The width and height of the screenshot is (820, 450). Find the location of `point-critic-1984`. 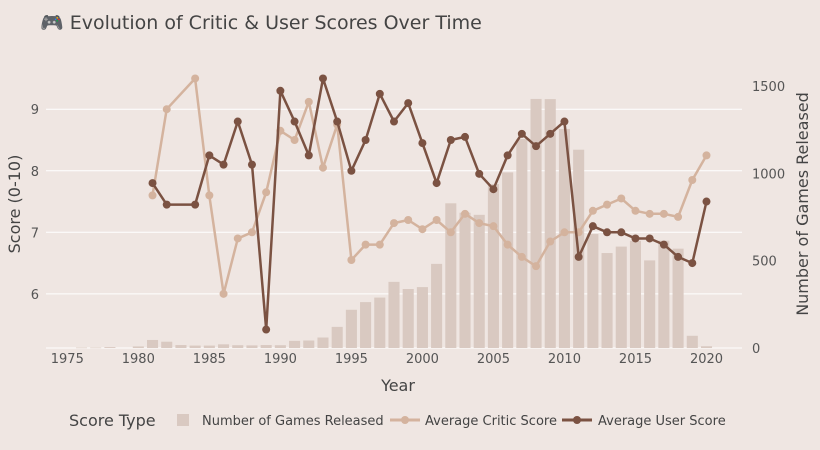

point-critic-1984 is located at coordinates (195, 78).